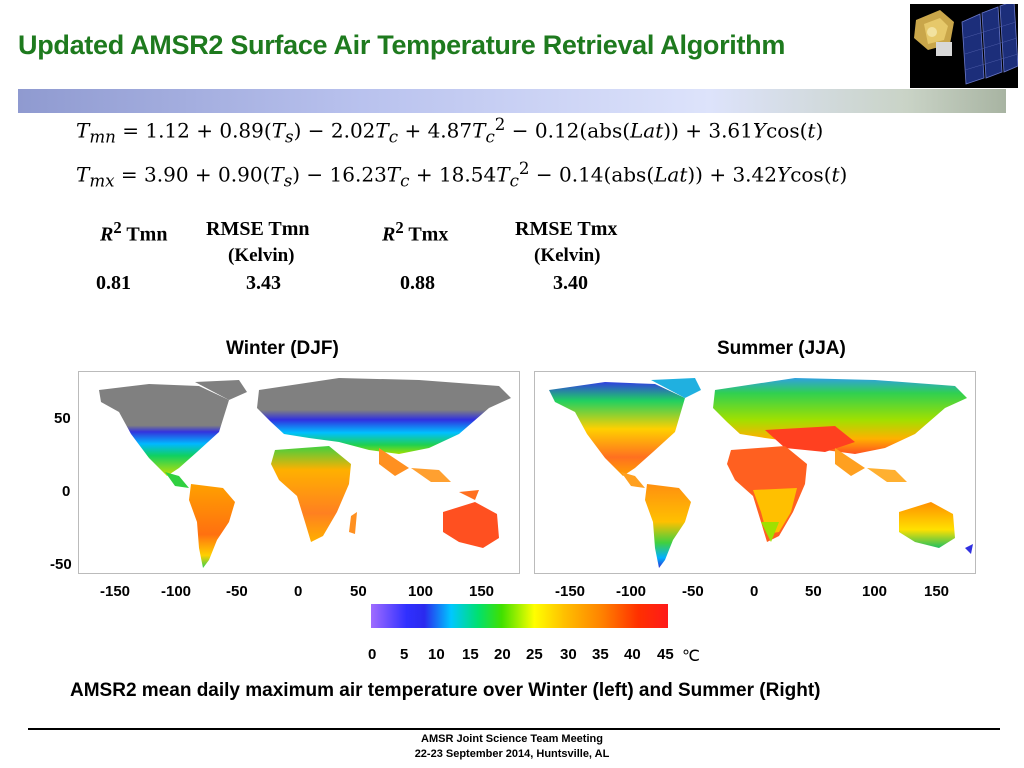 This screenshot has width=1024, height=768. I want to click on colorbar-tick: 15, so click(470, 654).